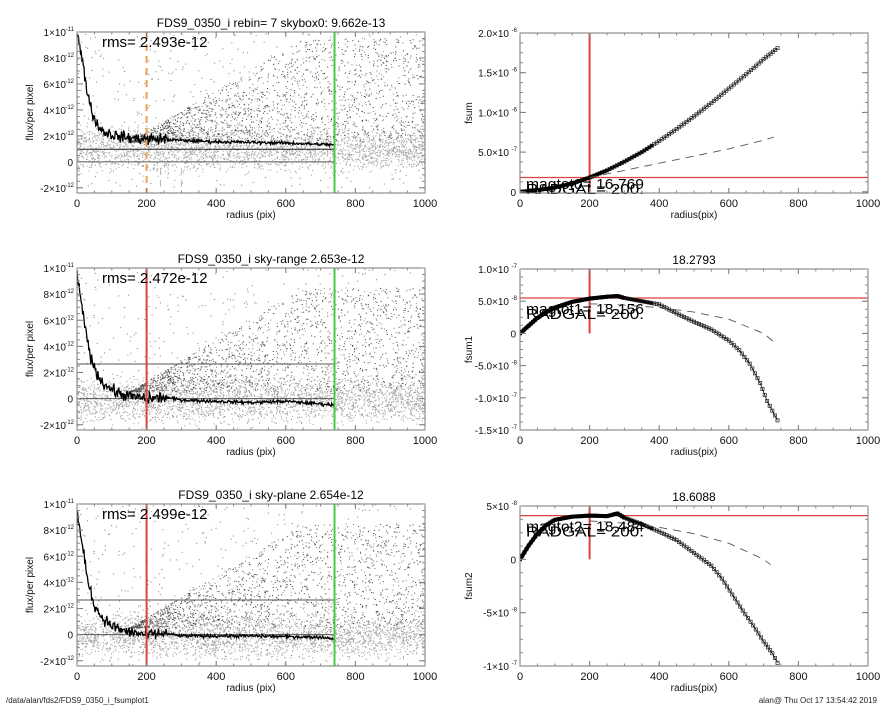 The width and height of the screenshot is (885, 708). What do you see at coordinates (585, 314) in the screenshot?
I see `overlay-label-1: RADGAL= 200.` at bounding box center [585, 314].